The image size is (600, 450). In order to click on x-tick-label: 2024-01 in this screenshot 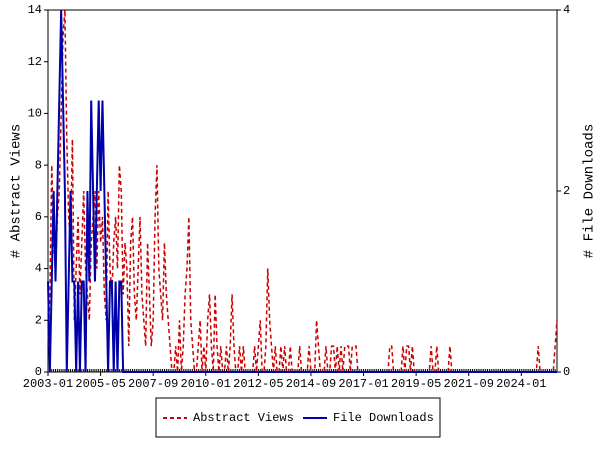, I will do `click(521, 384)`.